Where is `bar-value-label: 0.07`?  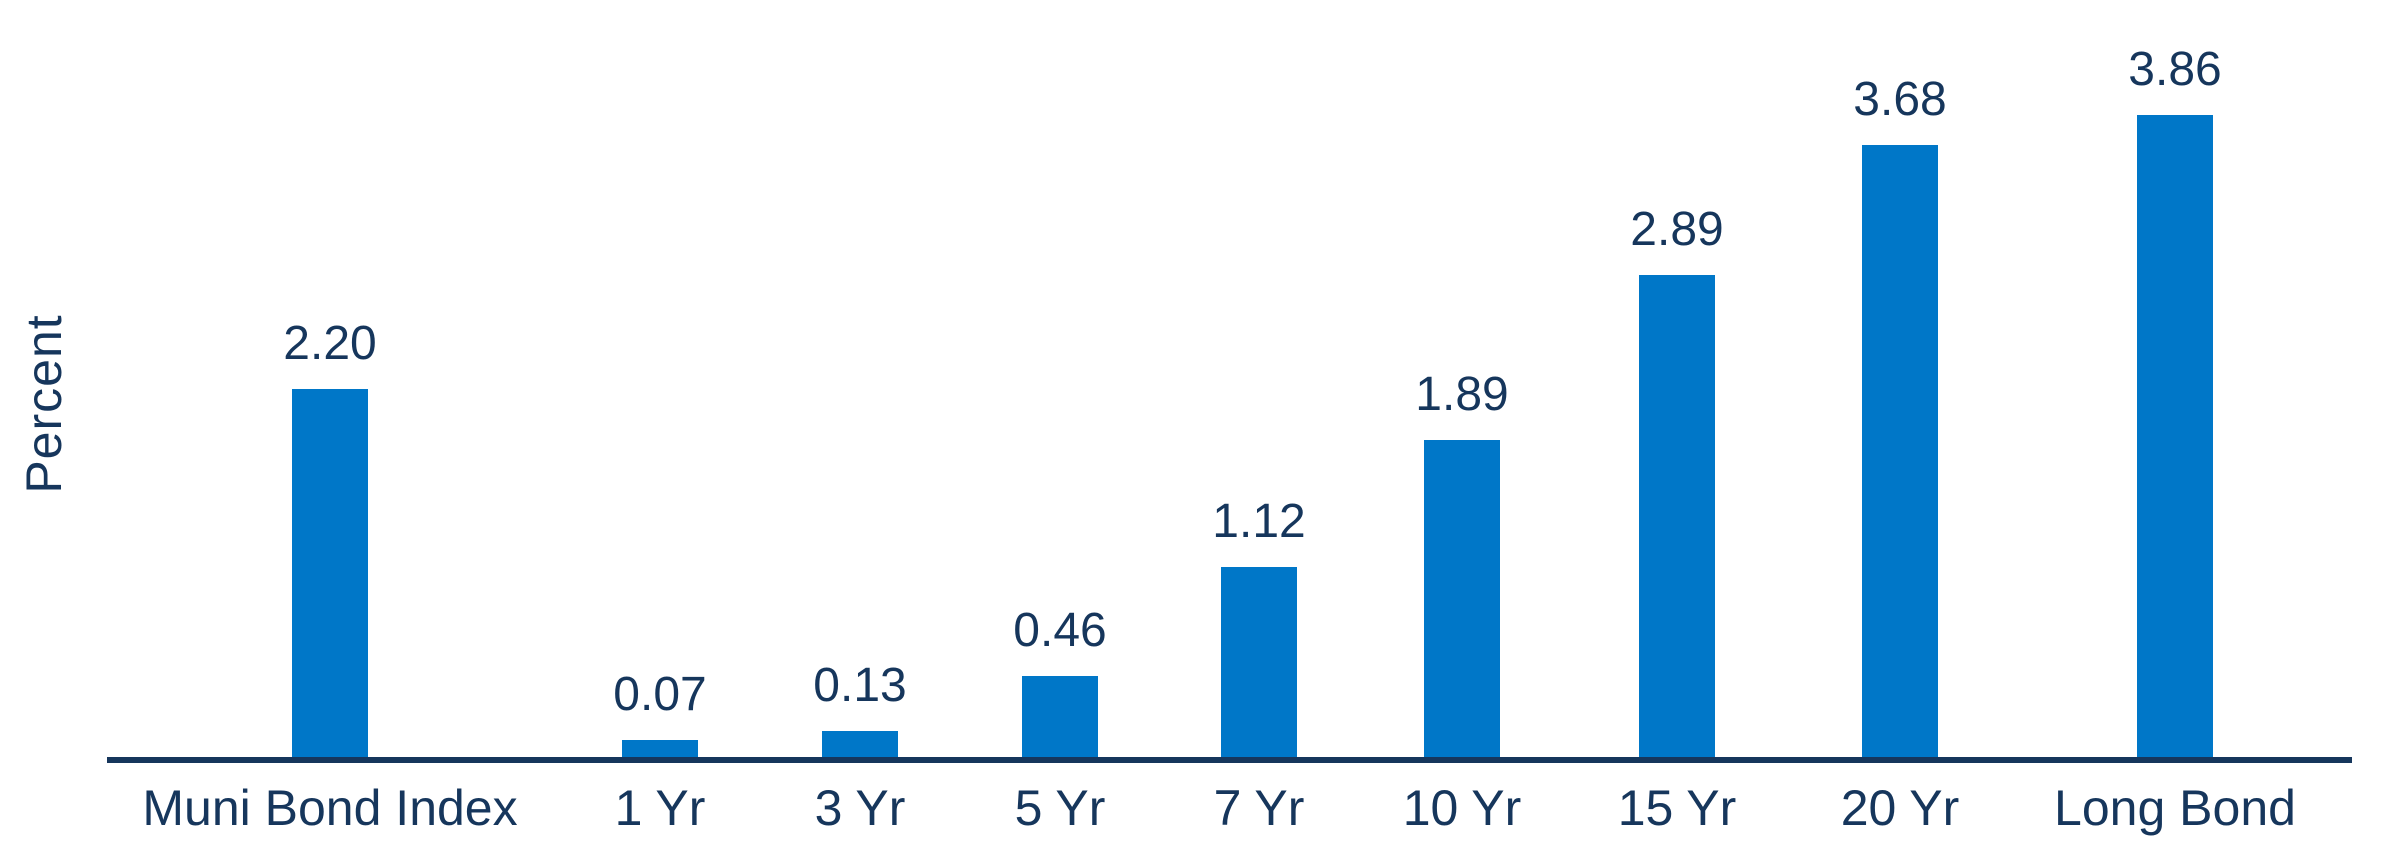 bar-value-label: 0.07 is located at coordinates (660, 694).